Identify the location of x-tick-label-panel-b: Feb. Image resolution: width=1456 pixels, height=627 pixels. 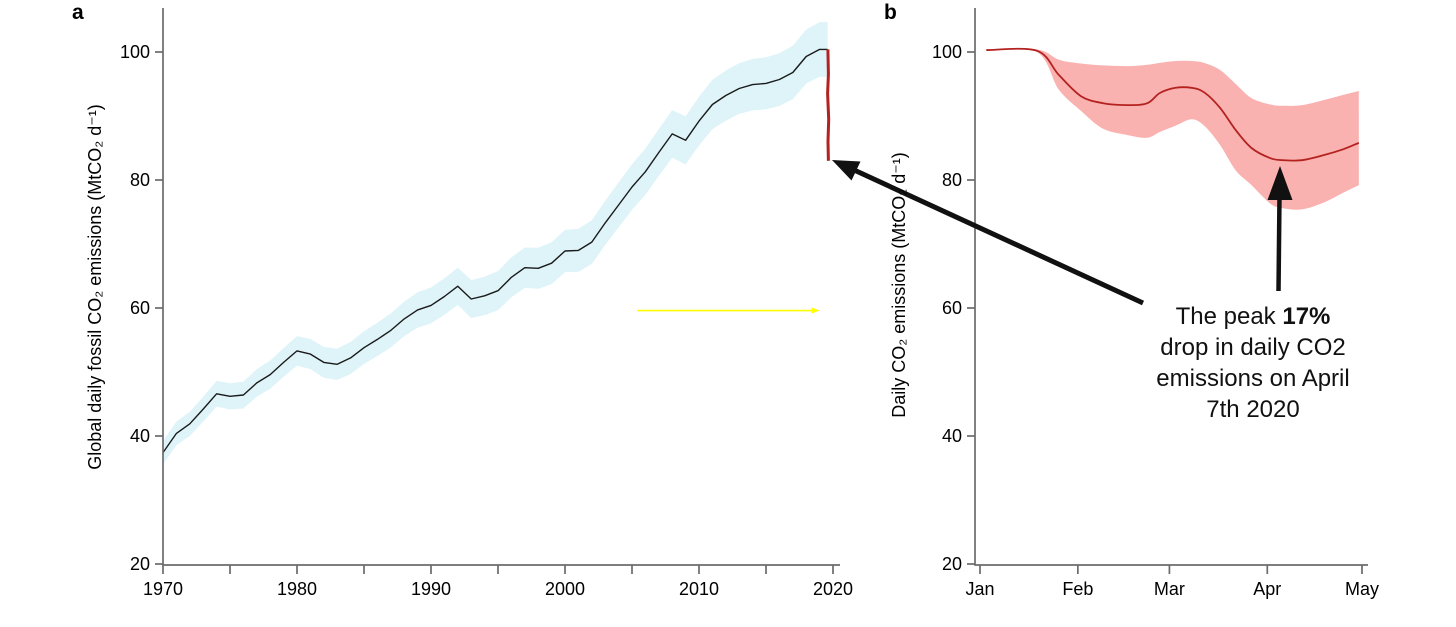
(1078, 589).